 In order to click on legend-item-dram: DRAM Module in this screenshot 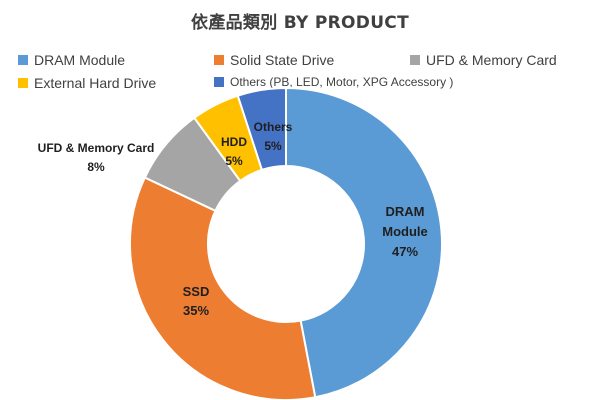, I will do `click(71, 60)`.